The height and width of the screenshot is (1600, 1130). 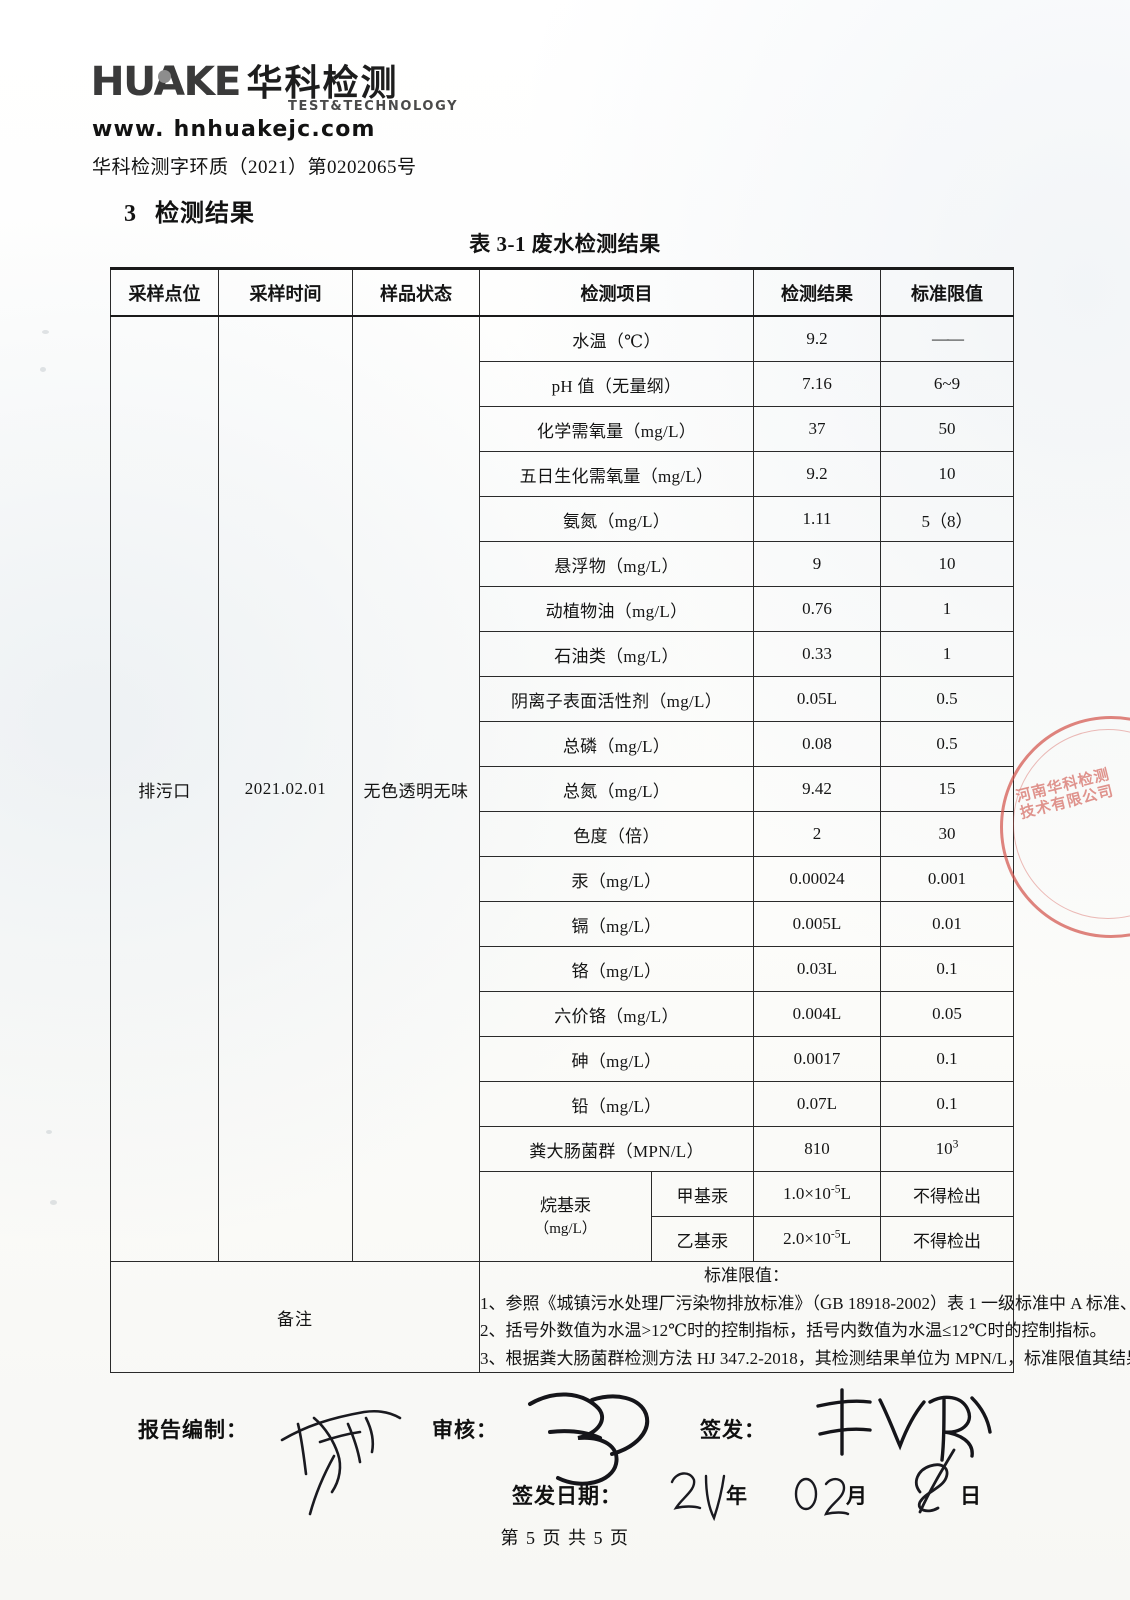 I want to click on cell-standard-limit: 不得检出, so click(x=947, y=1239).